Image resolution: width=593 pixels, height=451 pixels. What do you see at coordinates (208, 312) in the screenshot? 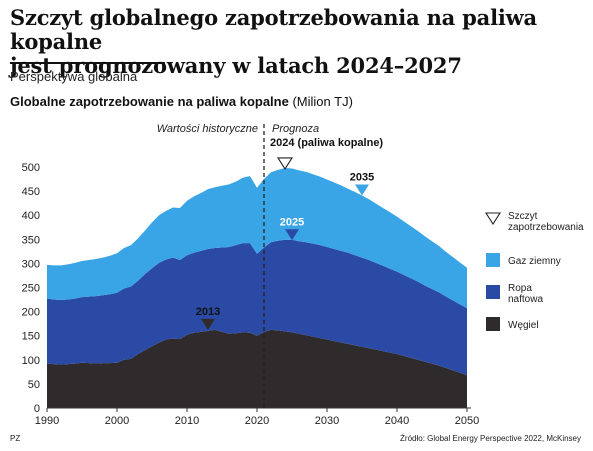
I see `peak-marker-label-2013: 2013` at bounding box center [208, 312].